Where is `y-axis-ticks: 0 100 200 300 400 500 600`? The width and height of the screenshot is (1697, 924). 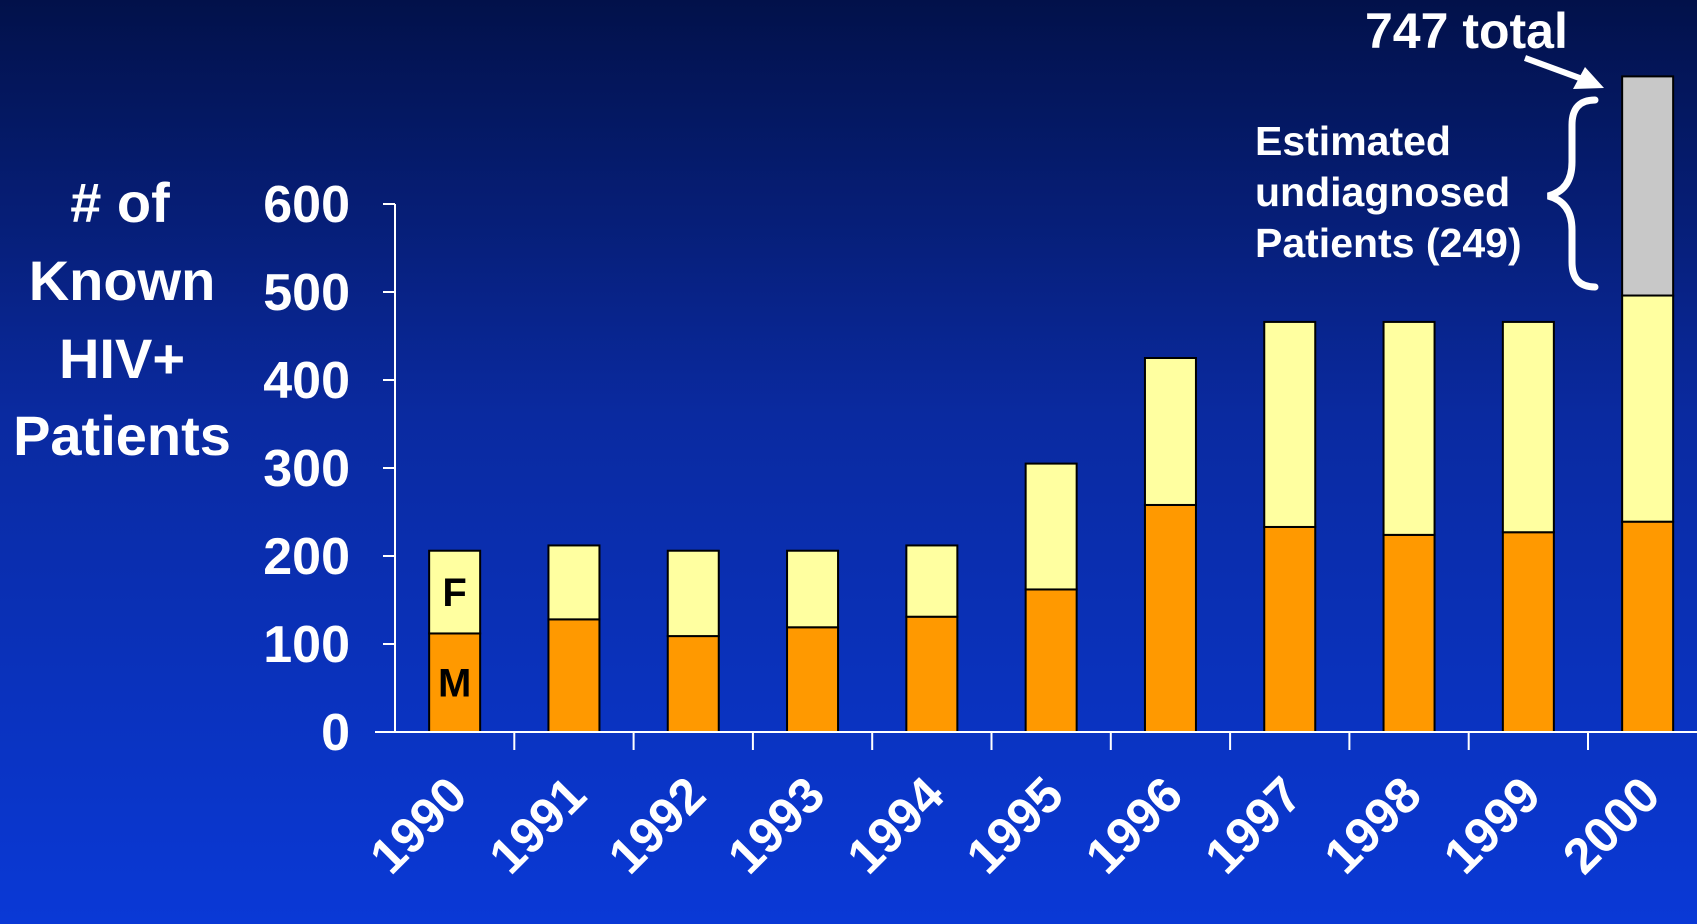
y-axis-ticks: 0 100 200 300 400 500 600 is located at coordinates (329, 469).